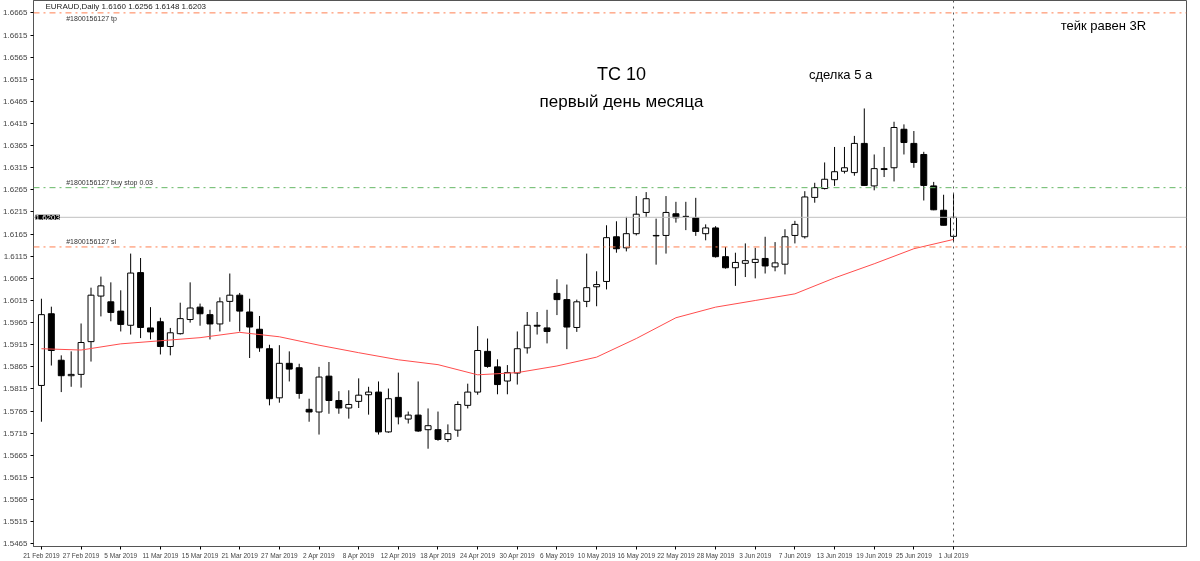 This screenshot has width=1200, height=561. What do you see at coordinates (16, 234) in the screenshot?
I see `y-tick-label: 1.6165` at bounding box center [16, 234].